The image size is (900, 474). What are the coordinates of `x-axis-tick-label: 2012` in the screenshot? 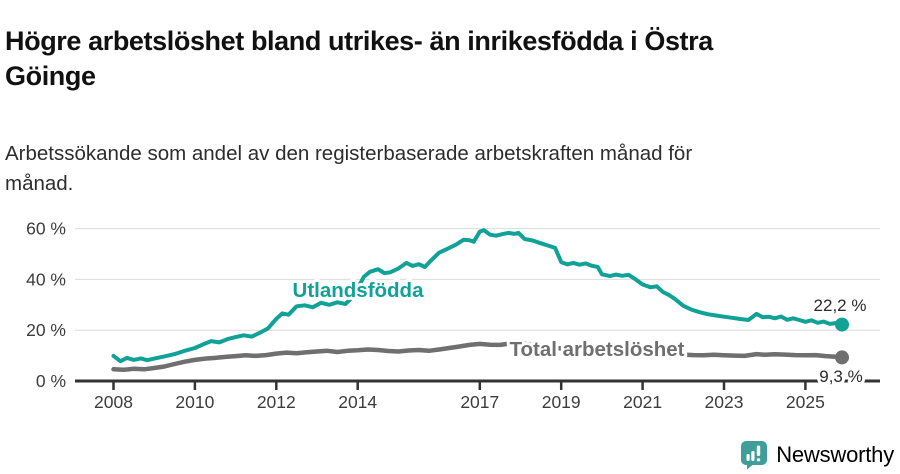 It's located at (276, 402).